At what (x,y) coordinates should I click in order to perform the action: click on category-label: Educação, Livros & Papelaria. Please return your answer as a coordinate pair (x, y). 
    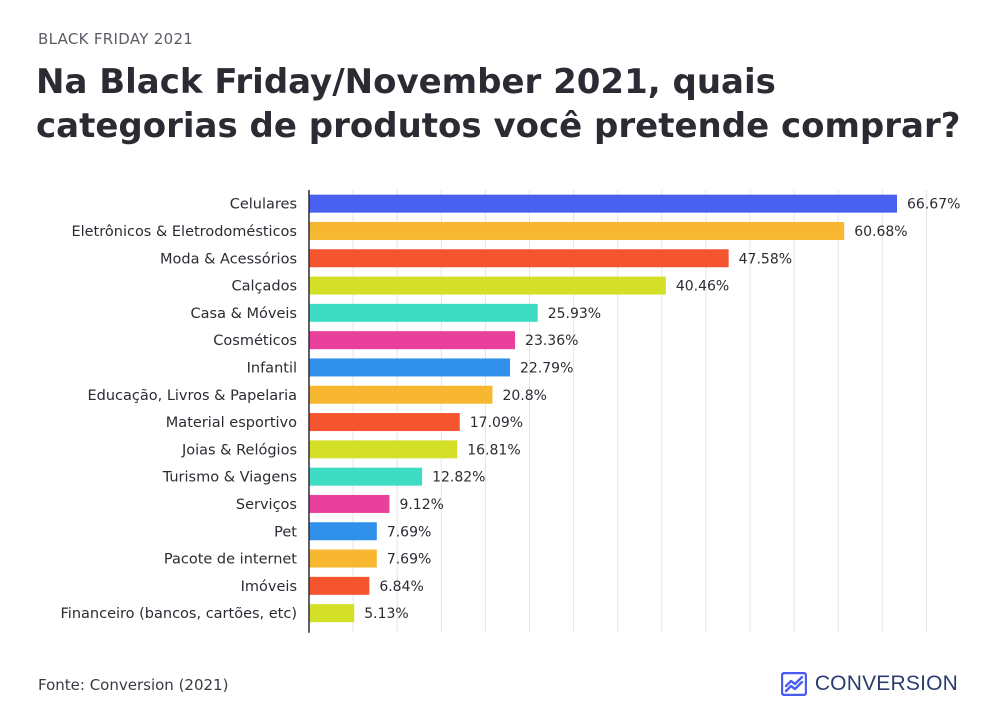
    Looking at the image, I should click on (192, 396).